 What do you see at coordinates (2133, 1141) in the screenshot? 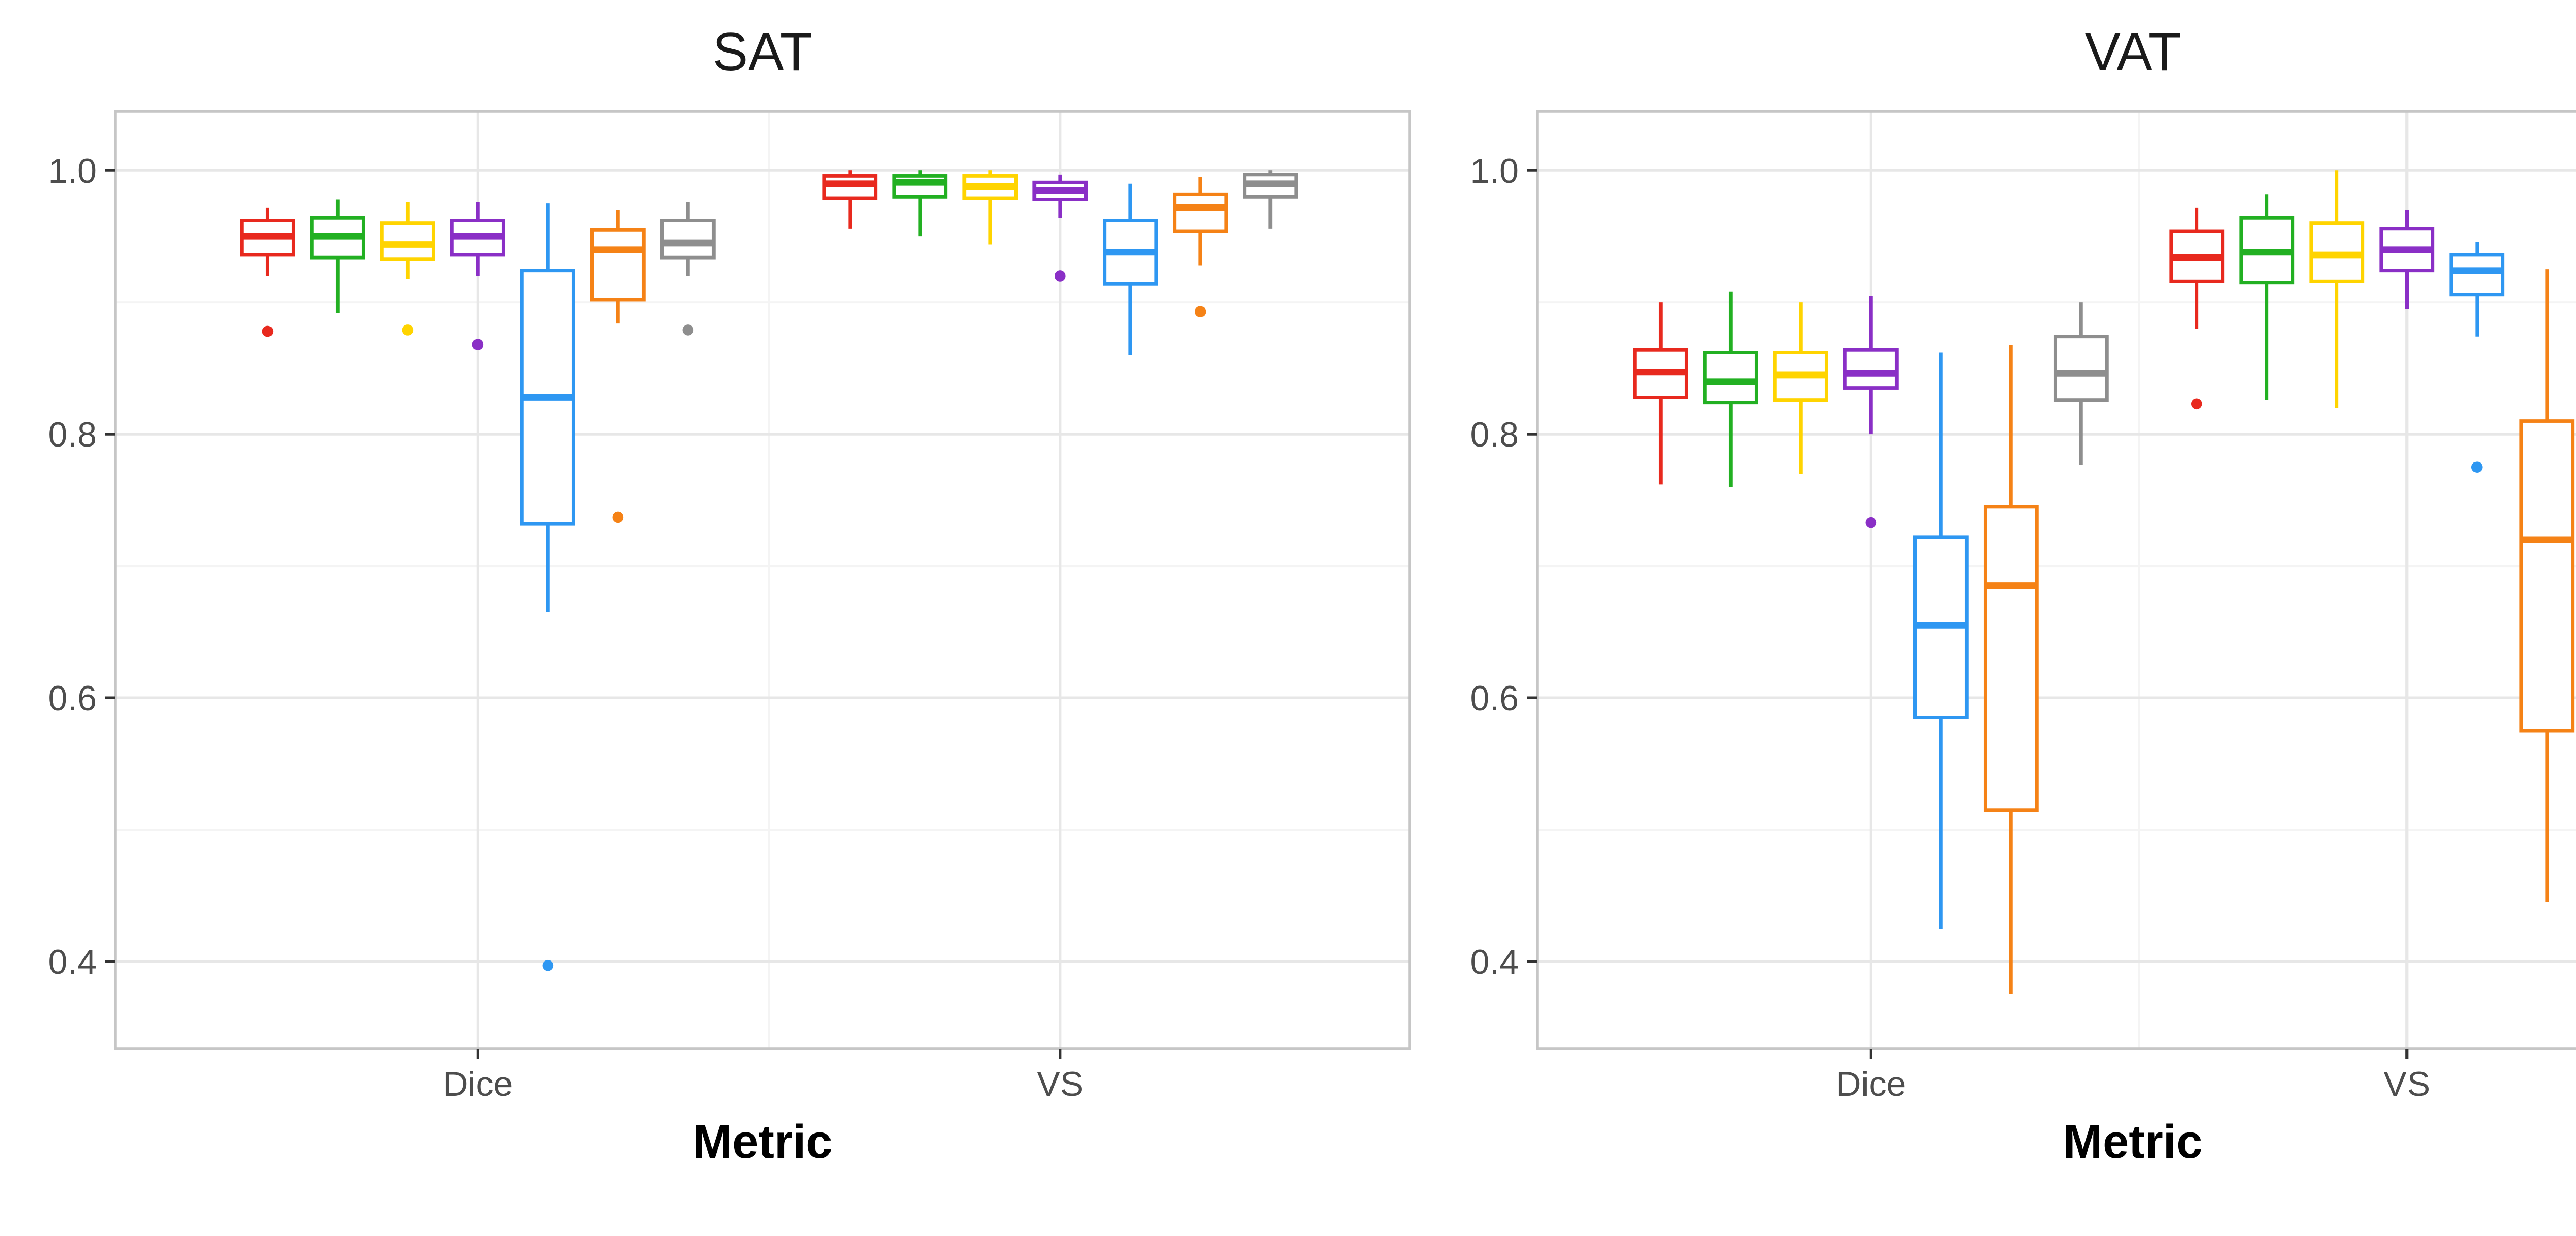
I see `vat-x-axis-title: Metric` at bounding box center [2133, 1141].